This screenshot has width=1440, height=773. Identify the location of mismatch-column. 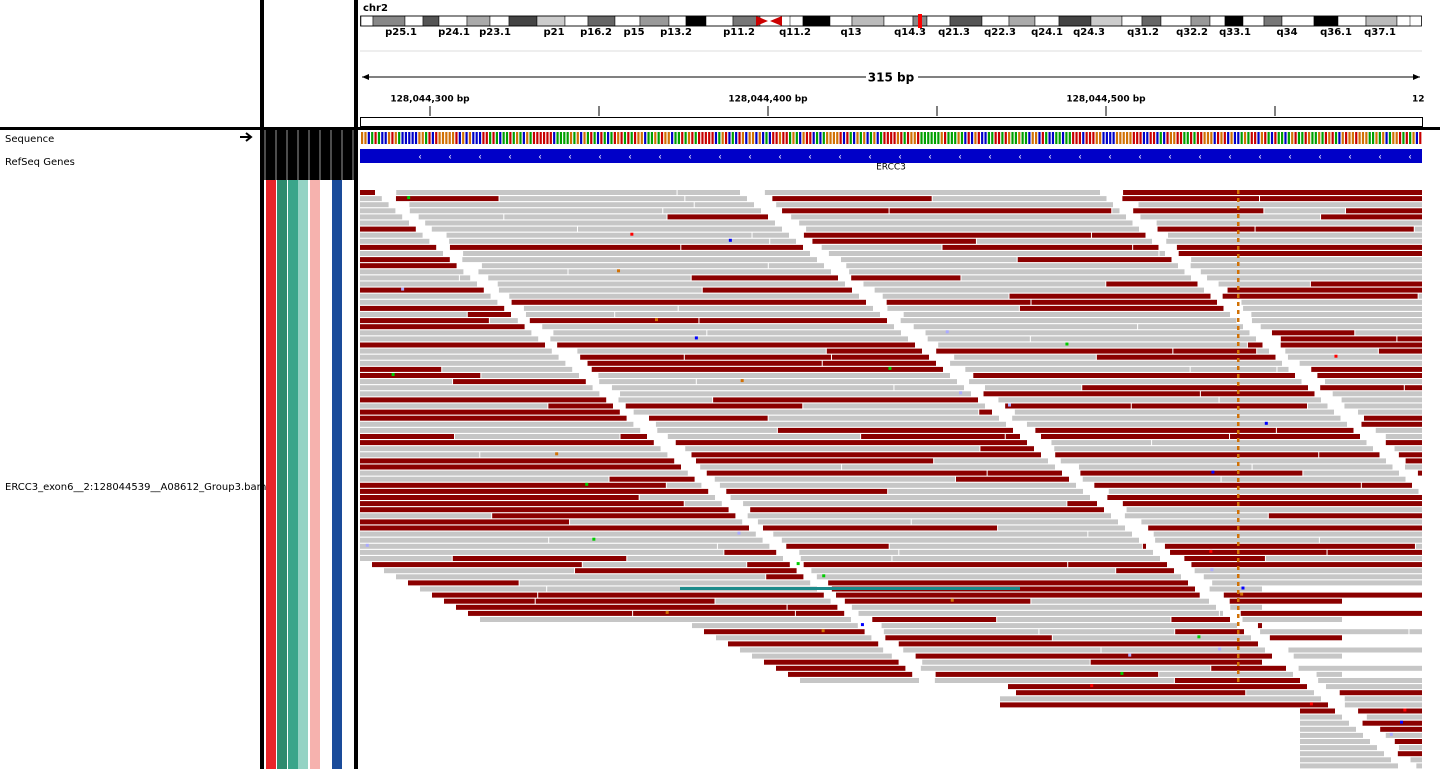
(1238, 528).